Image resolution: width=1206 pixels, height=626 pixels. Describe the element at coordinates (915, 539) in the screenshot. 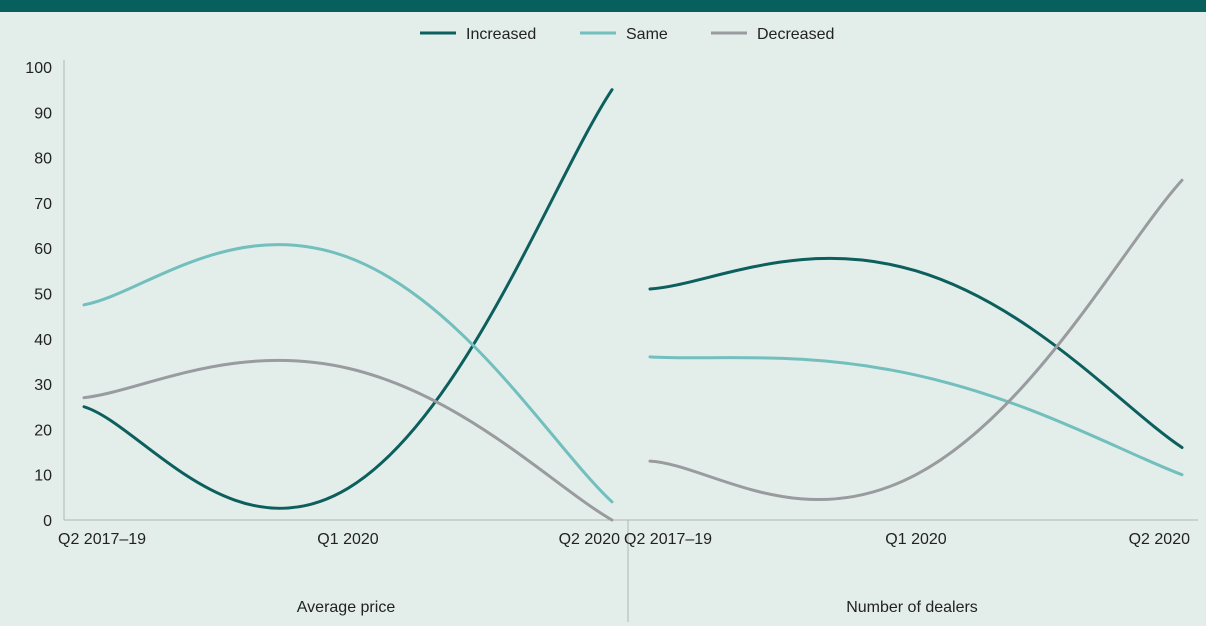

I see `x-tick-label-number-of-dealers: Q1 2020` at that location.